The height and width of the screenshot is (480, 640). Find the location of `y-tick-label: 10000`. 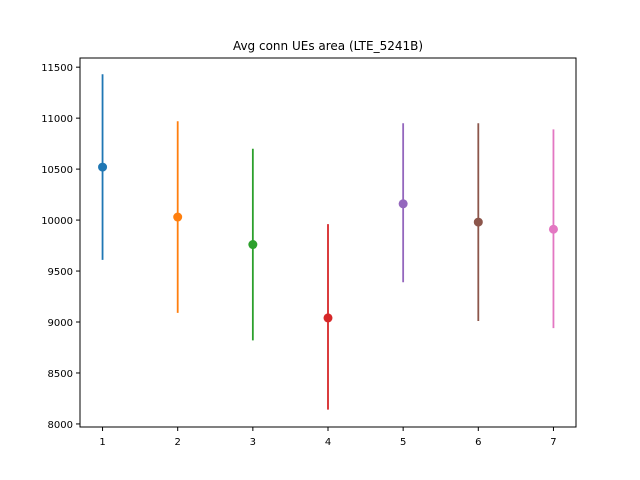

y-tick-label: 10000 is located at coordinates (57, 221).